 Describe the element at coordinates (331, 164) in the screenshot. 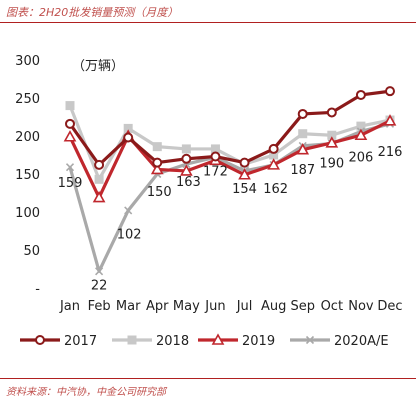

I see `data-label: 190` at that location.